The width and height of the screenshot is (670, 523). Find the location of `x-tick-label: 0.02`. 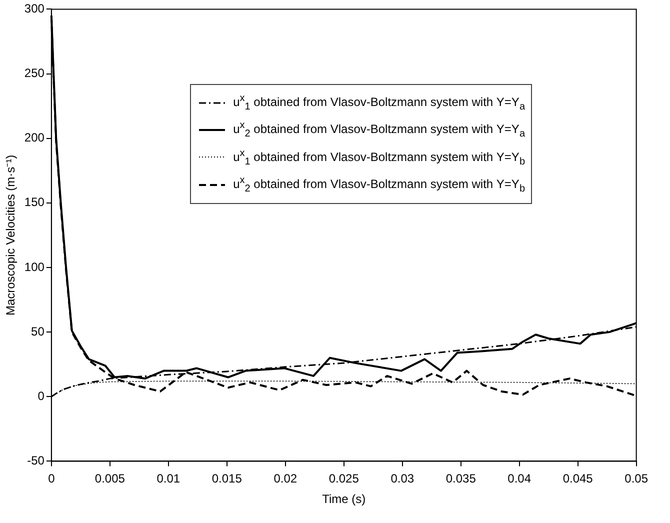

x-tick-label: 0.02 is located at coordinates (286, 479).